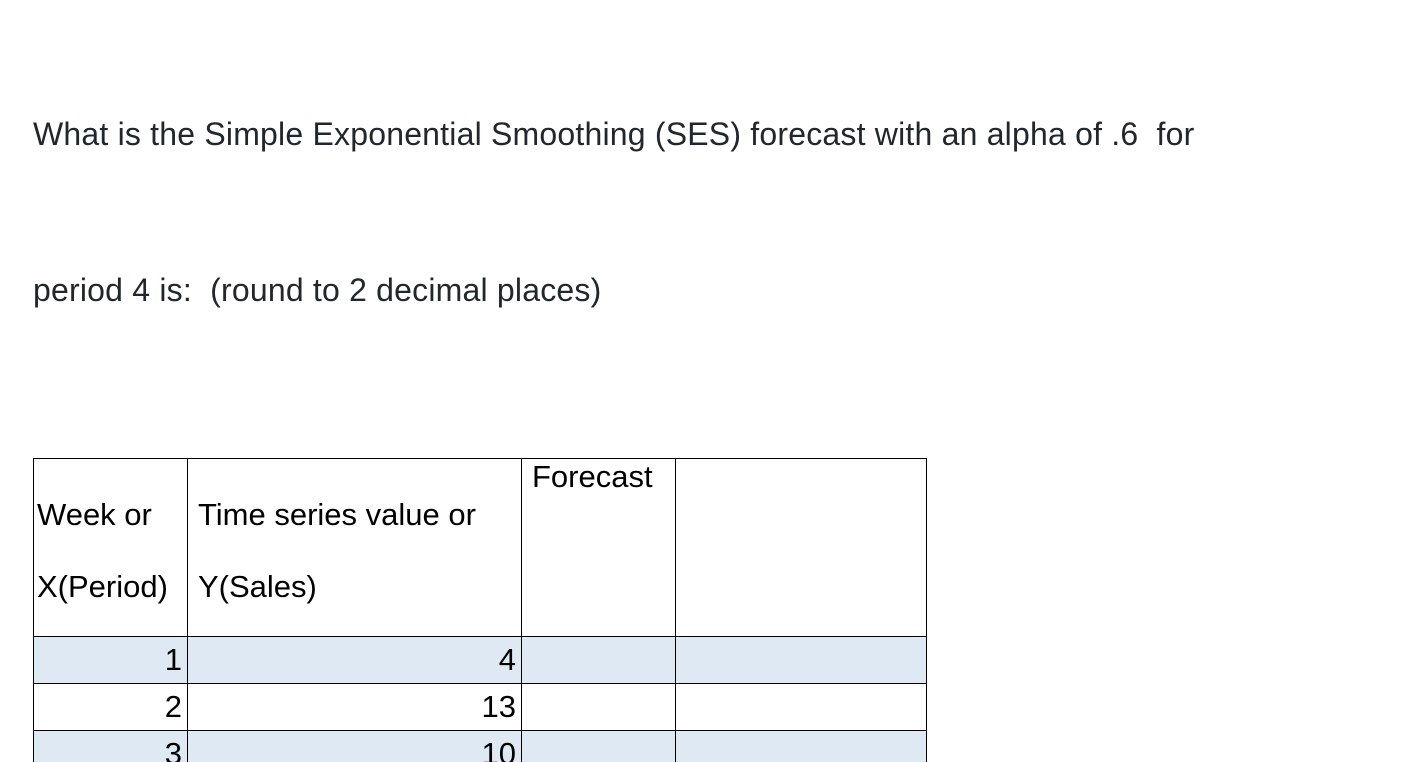 Image resolution: width=1424 pixels, height=762 pixels. I want to click on cell-sales: 4, so click(354, 660).